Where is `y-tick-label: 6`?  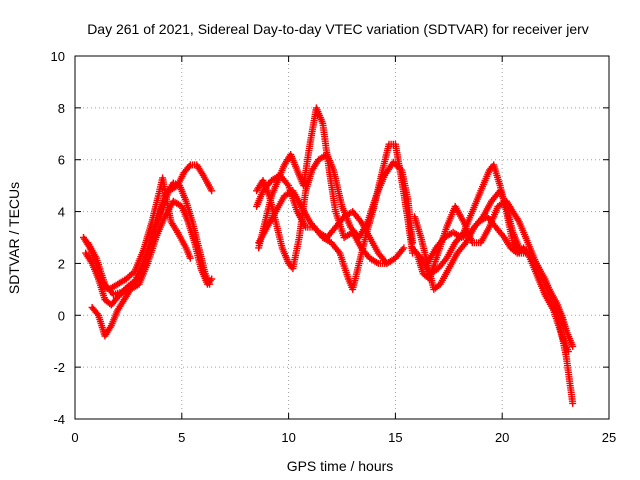
y-tick-label: 6 is located at coordinates (61, 160).